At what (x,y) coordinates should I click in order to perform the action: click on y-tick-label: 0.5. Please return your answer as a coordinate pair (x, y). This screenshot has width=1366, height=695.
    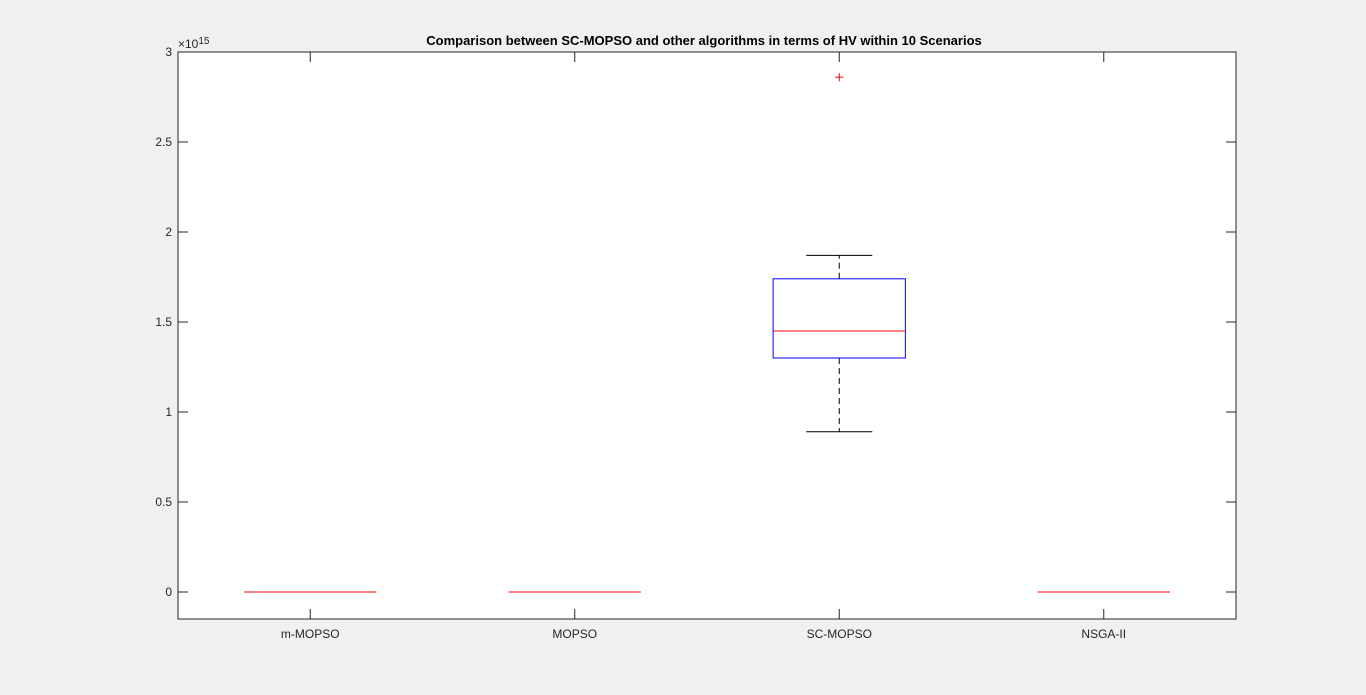
    Looking at the image, I should click on (163, 502).